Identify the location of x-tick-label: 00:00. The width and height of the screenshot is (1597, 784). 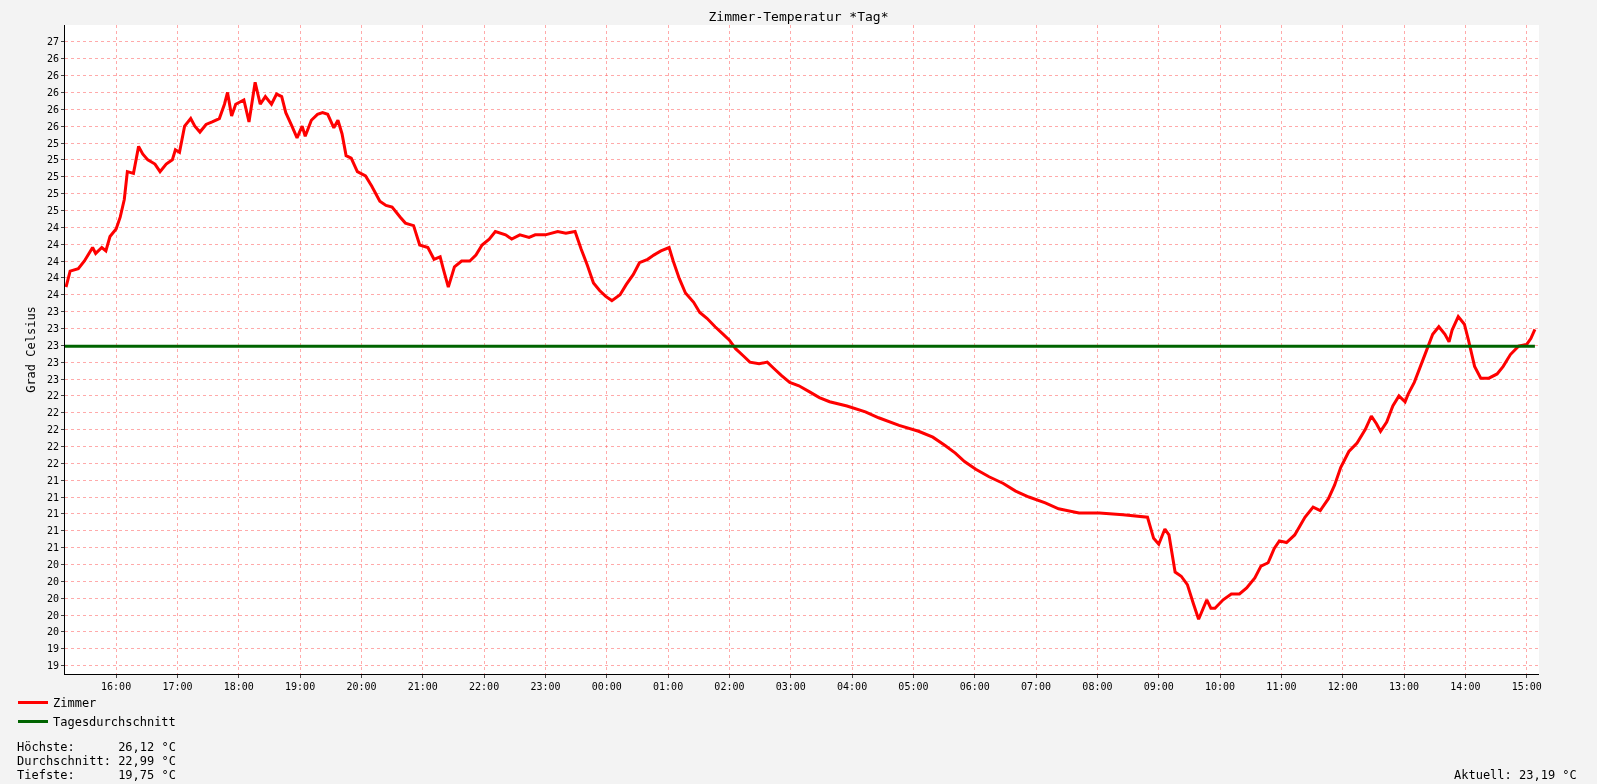
(606, 686).